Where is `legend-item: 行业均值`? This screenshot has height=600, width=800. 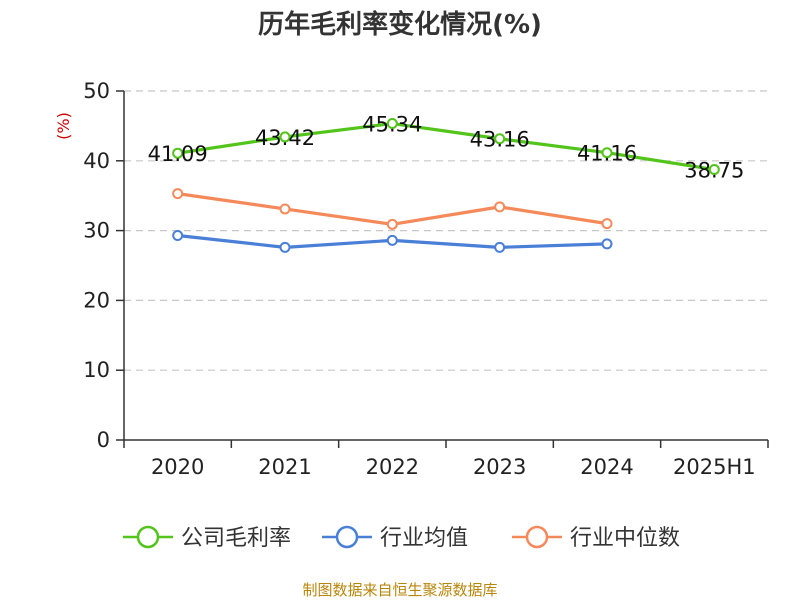
legend-item: 行业均值 is located at coordinates (395, 538).